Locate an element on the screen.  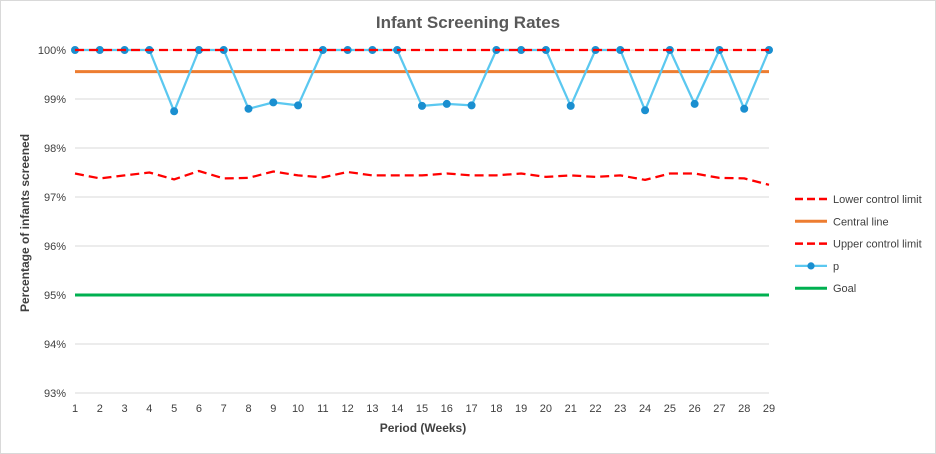
y-tick-label: 93% is located at coordinates (55, 394).